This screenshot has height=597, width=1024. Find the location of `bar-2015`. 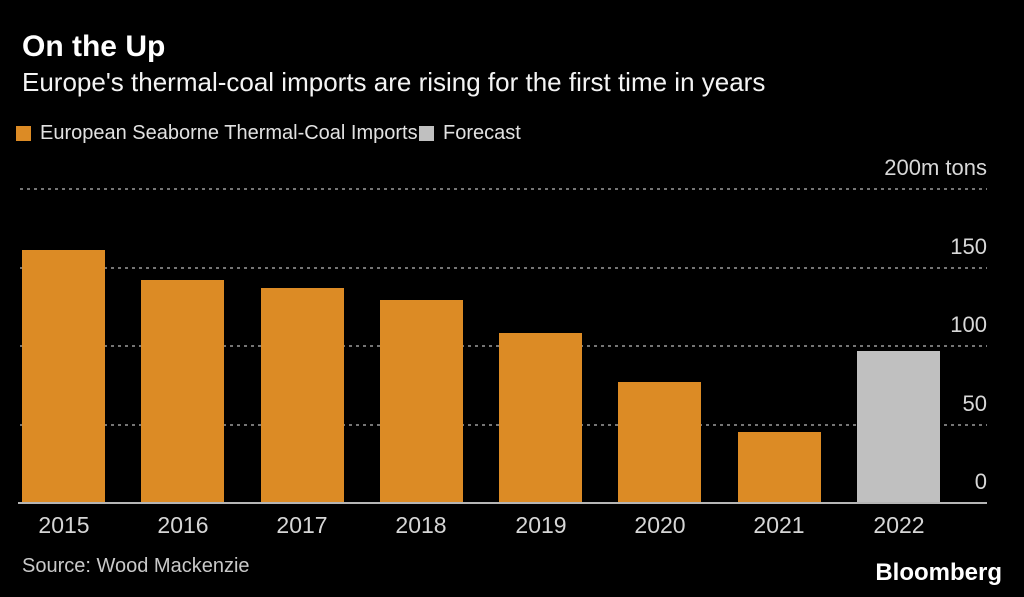

bar-2015 is located at coordinates (63, 376).